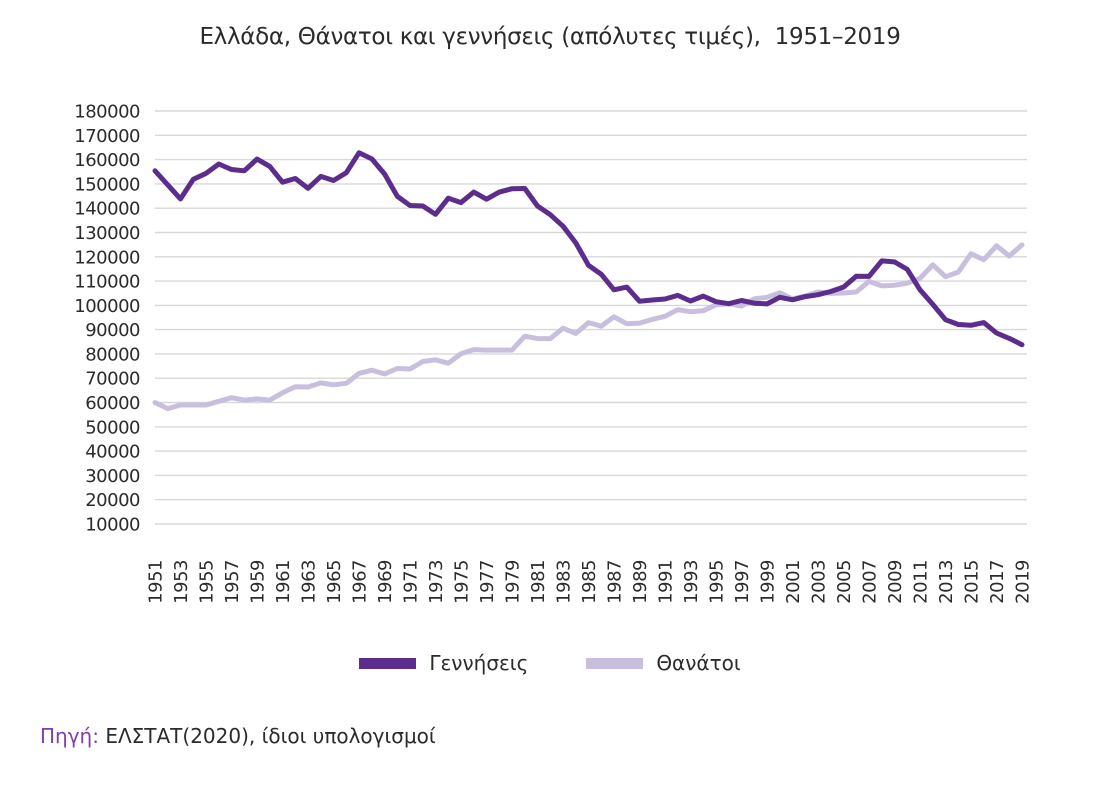 This screenshot has height=797, width=1100. Describe the element at coordinates (112, 500) in the screenshot. I see `y-tick-label: 20000` at that location.